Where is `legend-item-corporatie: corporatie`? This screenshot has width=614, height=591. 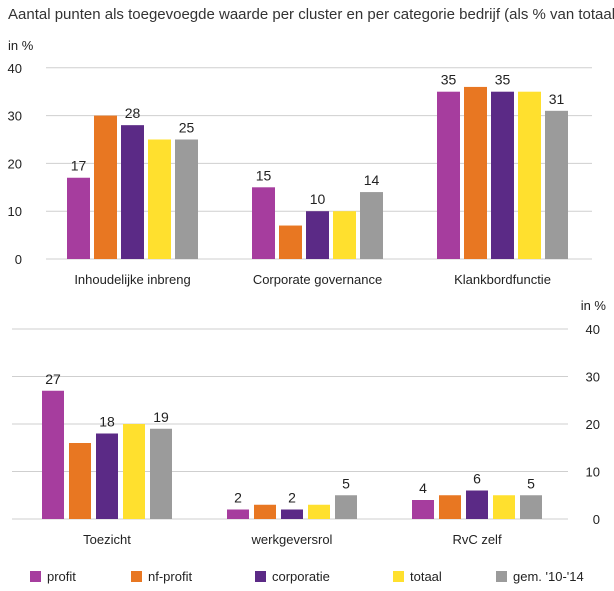
legend-item-corporatie: corporatie is located at coordinates (292, 576).